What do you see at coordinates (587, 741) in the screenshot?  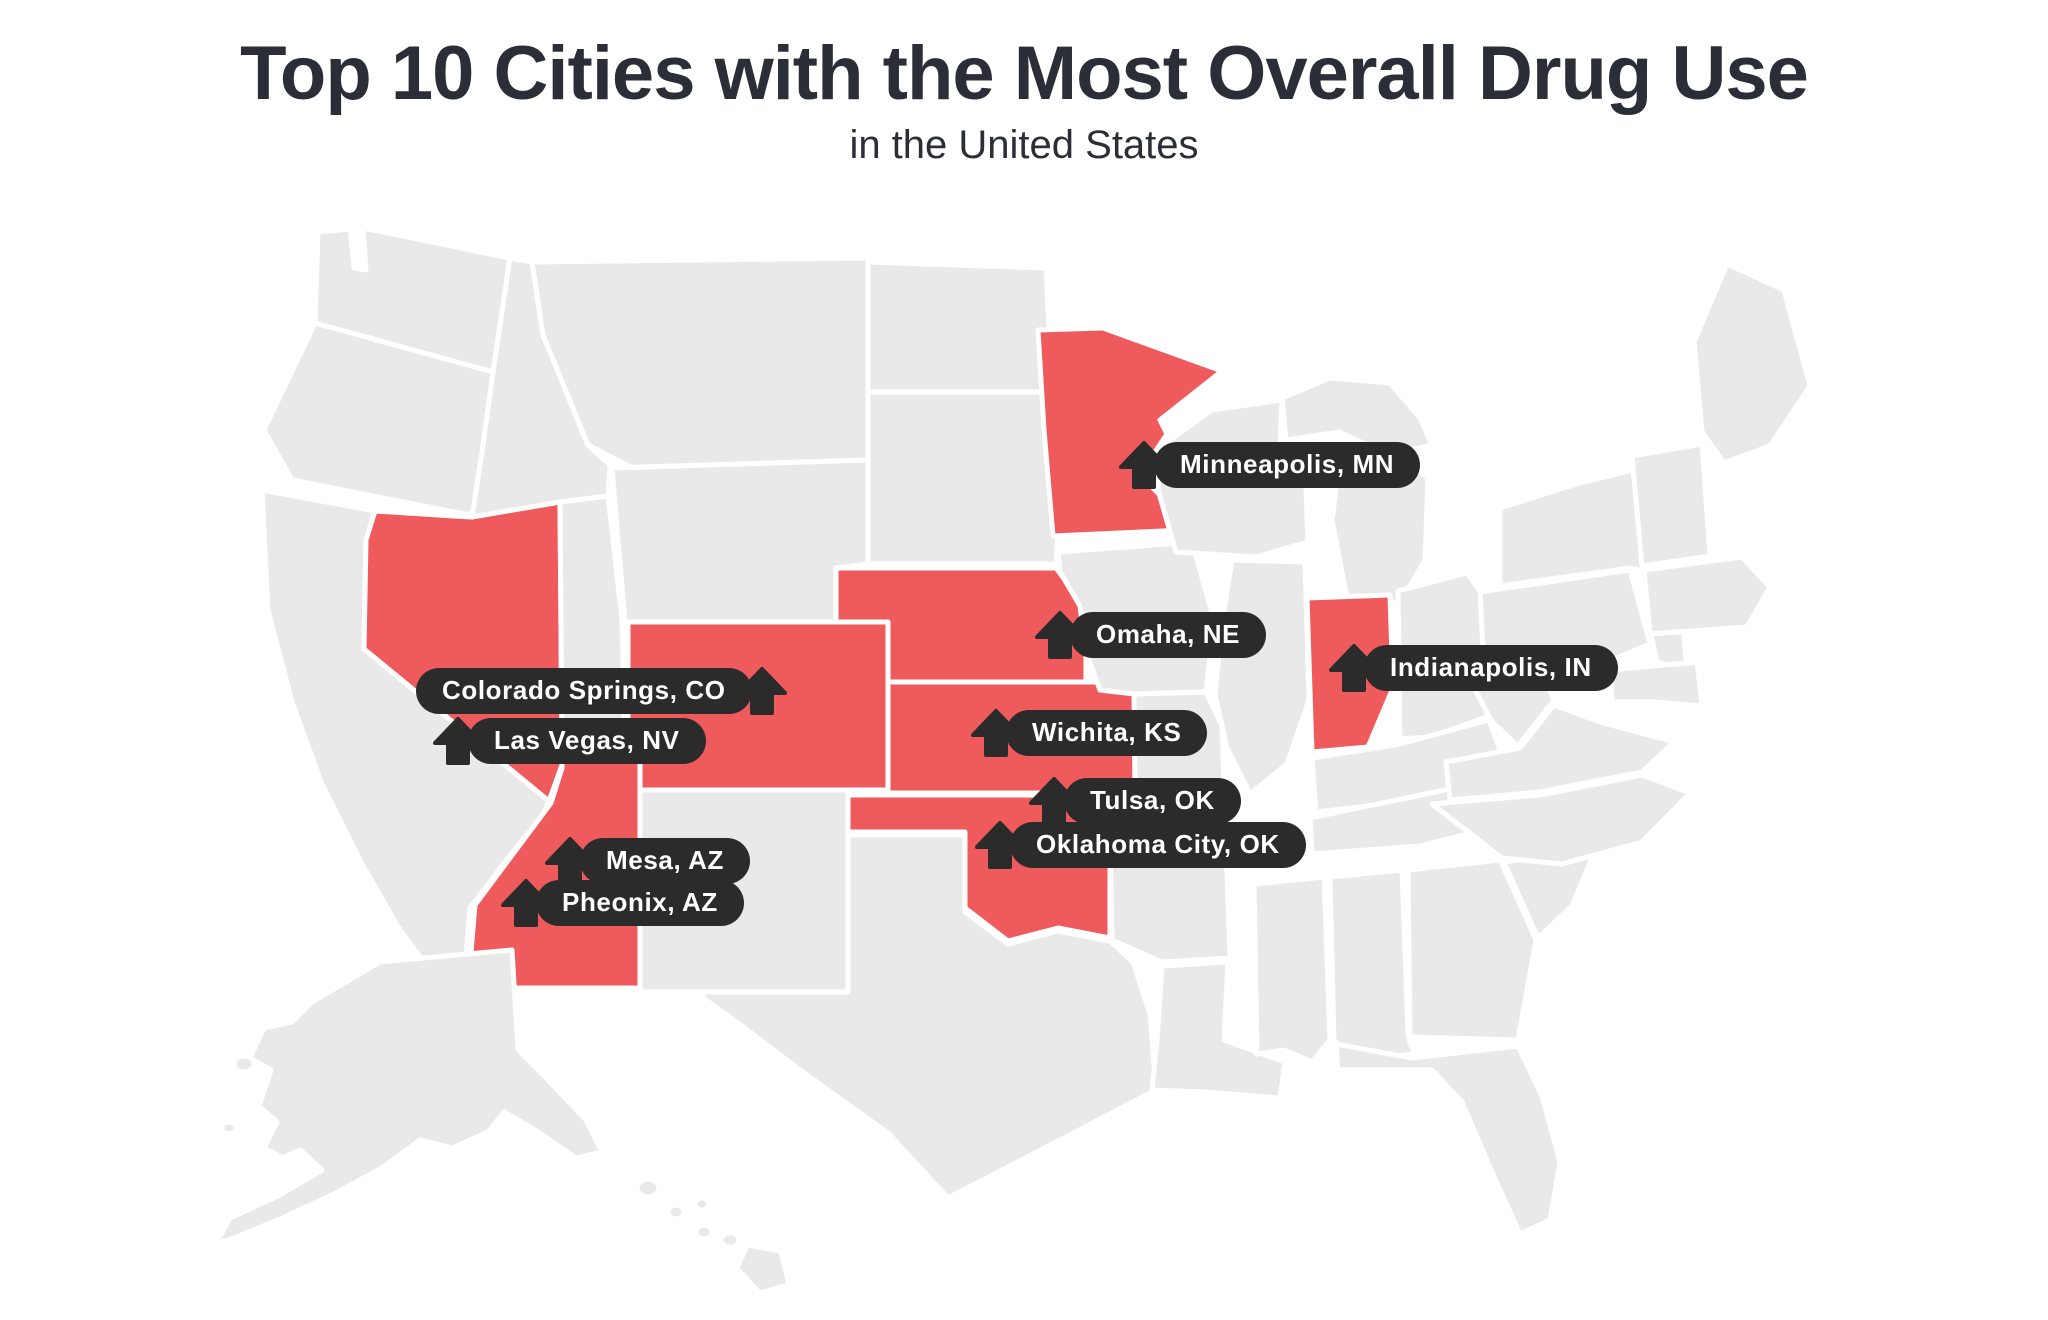 I see `city-pill: Las Vegas, NV` at bounding box center [587, 741].